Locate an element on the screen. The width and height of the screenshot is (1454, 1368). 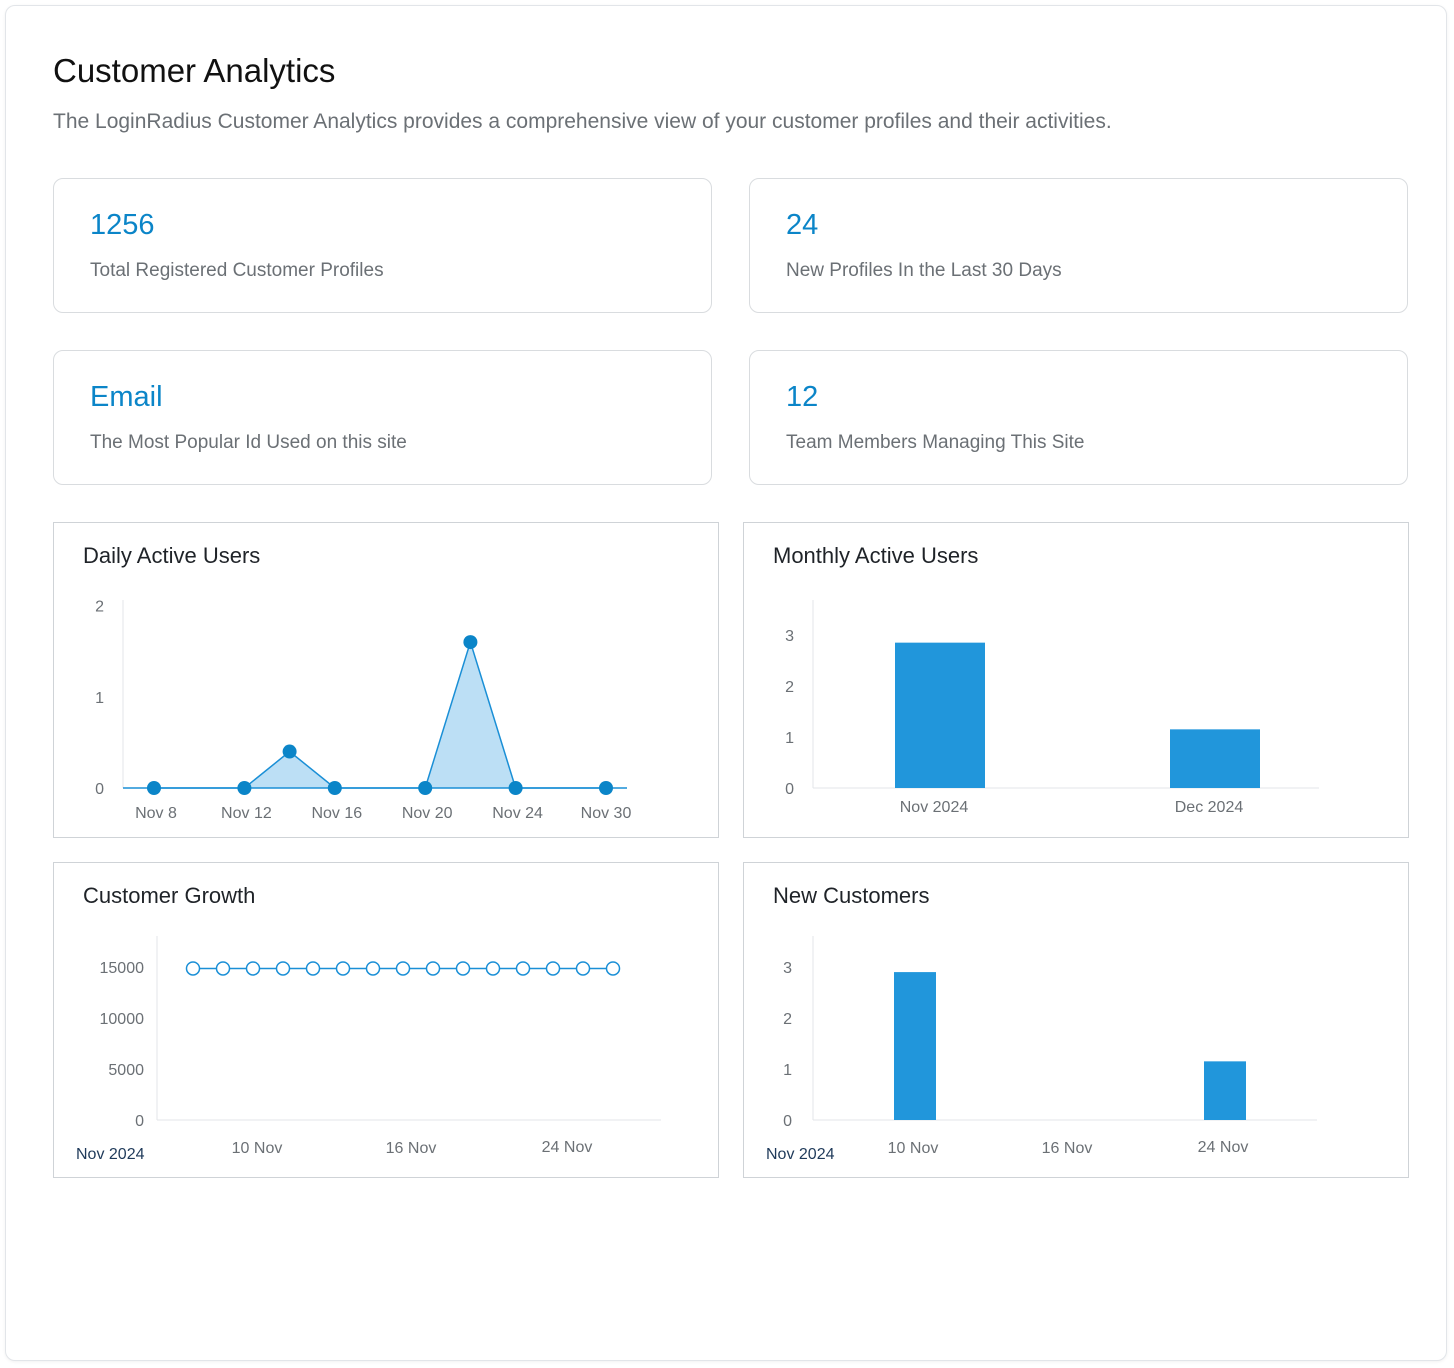
chart-title: Customer Growth is located at coordinates (169, 895).